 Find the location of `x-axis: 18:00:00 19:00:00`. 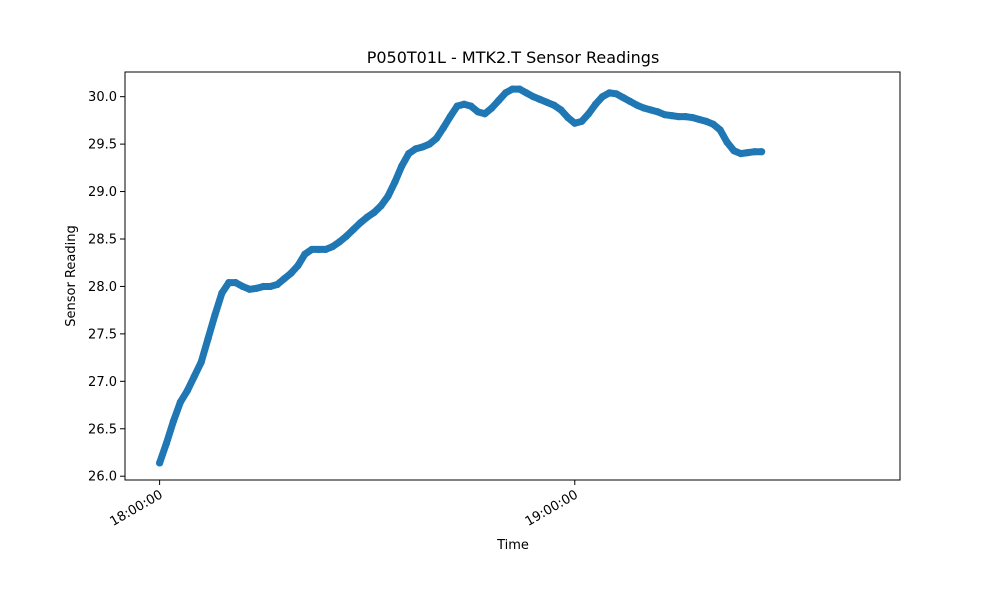

x-axis: 18:00:00 19:00:00 is located at coordinates (344, 505).